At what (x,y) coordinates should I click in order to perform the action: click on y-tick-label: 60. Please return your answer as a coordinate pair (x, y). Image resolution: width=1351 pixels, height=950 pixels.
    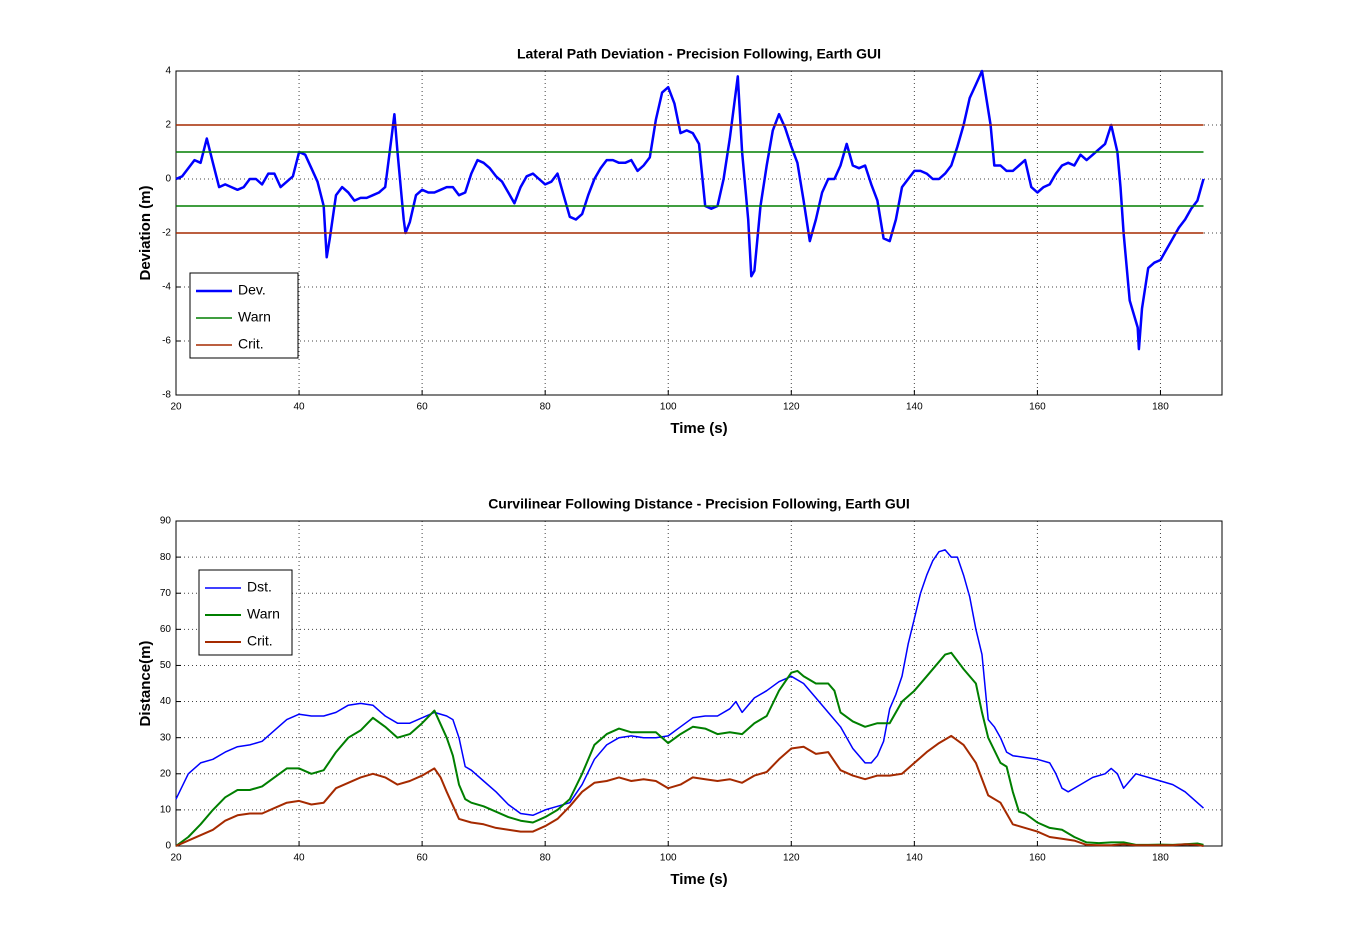
    Looking at the image, I should click on (166, 629).